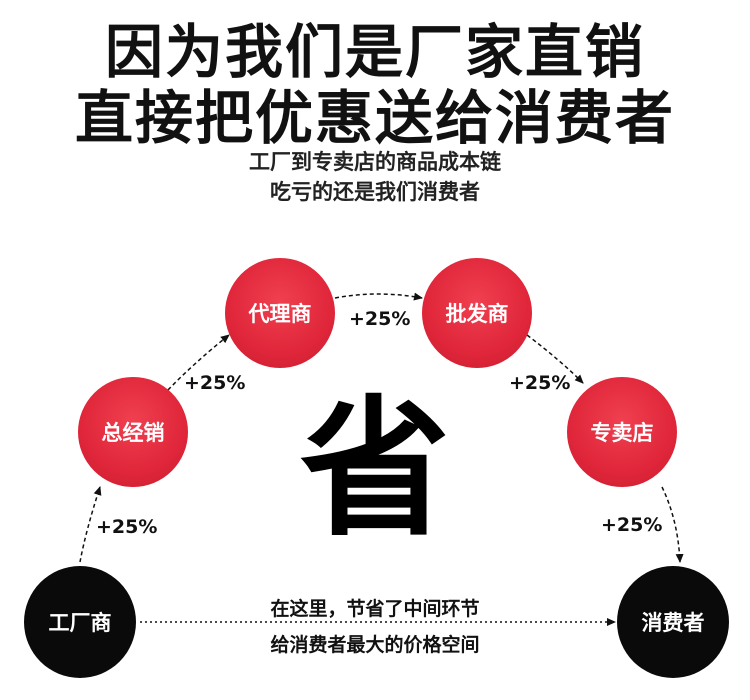 The height and width of the screenshot is (700, 750). Describe the element at coordinates (375, 609) in the screenshot. I see `bottom-note-line-1: 在这里，节省了中间环节` at that location.